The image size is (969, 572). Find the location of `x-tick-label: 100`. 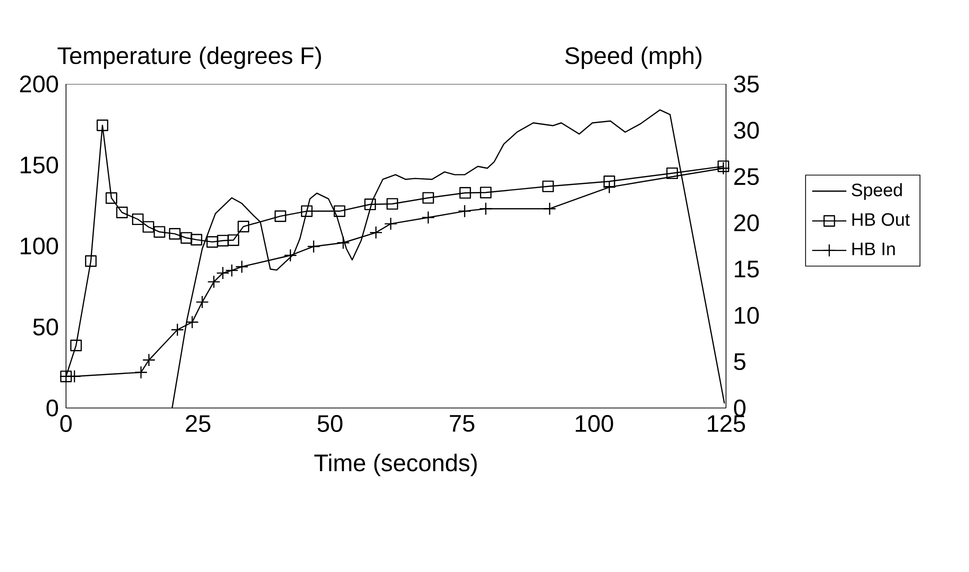

x-tick-label: 100 is located at coordinates (595, 423).